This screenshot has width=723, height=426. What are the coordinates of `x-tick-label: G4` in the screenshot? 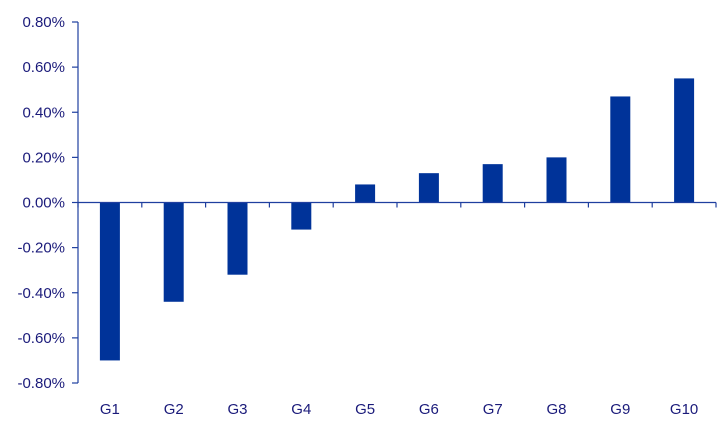 It's located at (301, 409).